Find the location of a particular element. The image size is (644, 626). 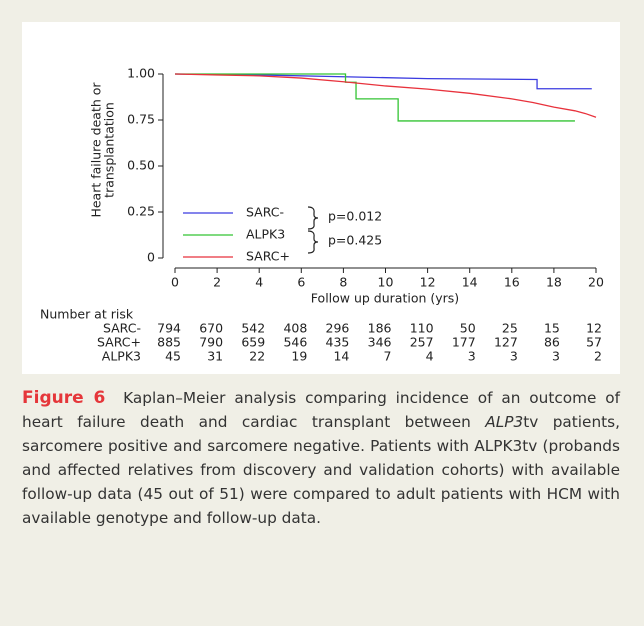

x-tick-label: 14 is located at coordinates (470, 282).